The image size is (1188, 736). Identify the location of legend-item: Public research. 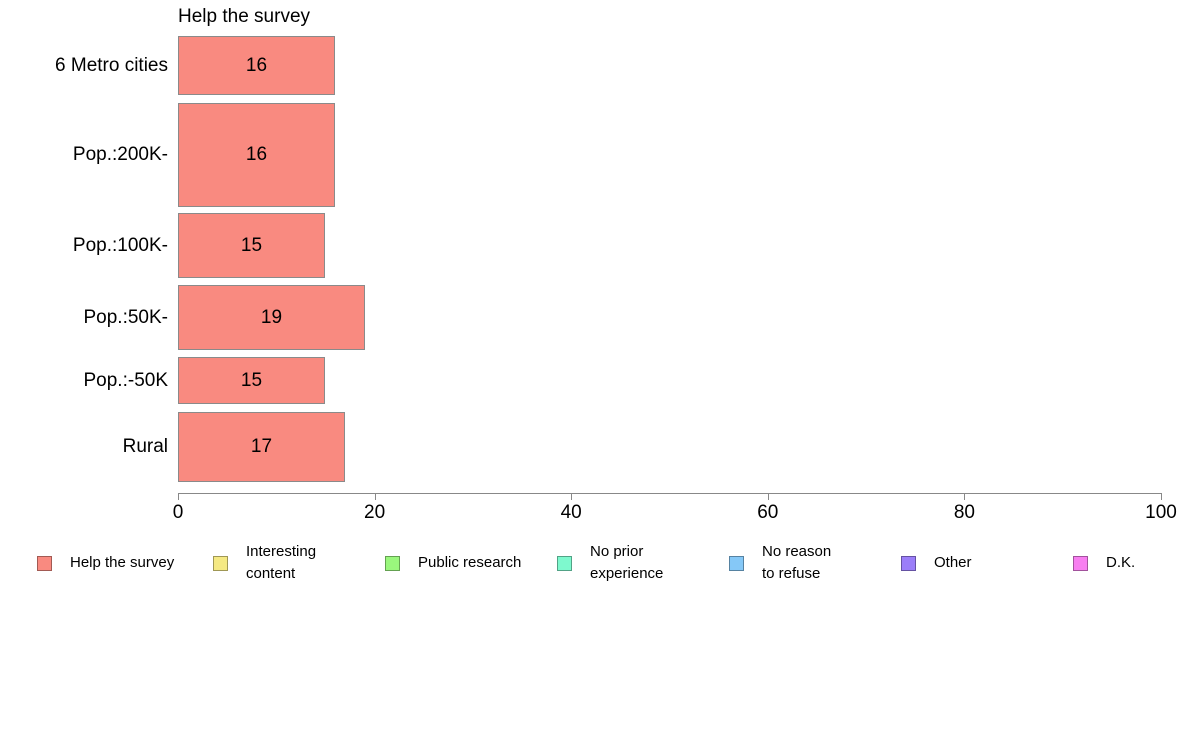
(453, 563).